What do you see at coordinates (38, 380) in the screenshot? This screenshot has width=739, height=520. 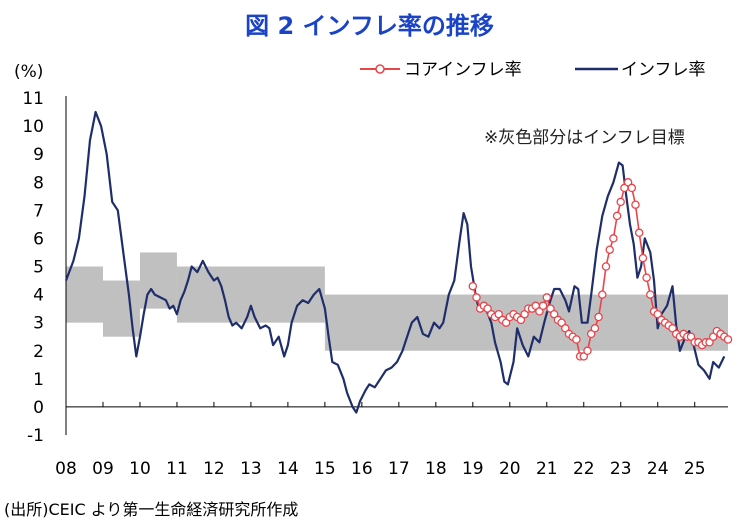 I see `y-tick-label: 1` at bounding box center [38, 380].